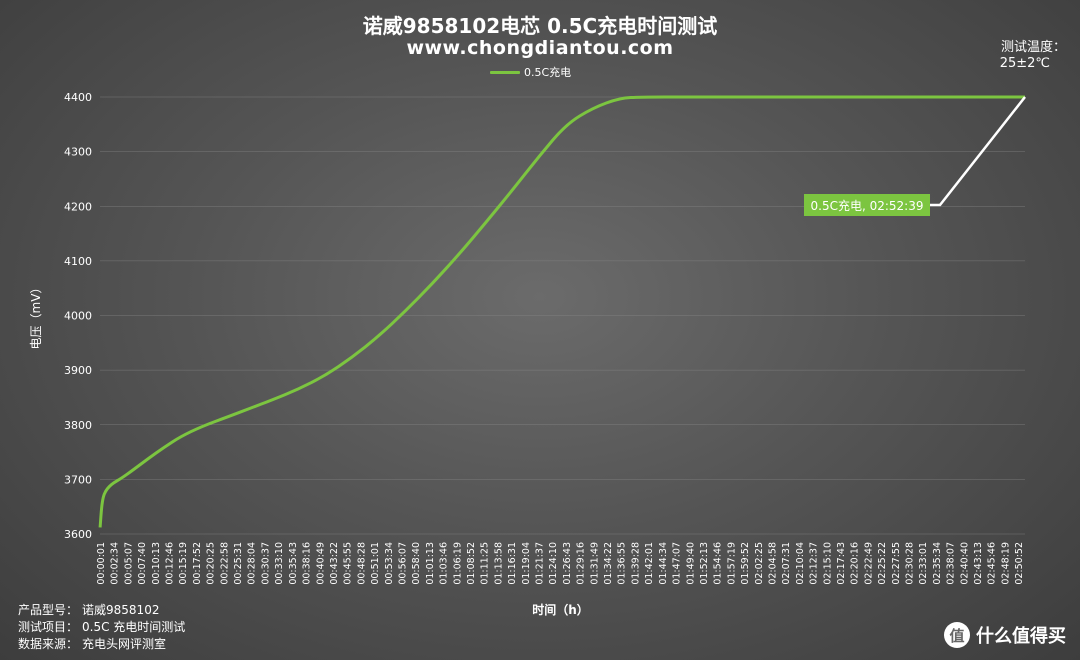  What do you see at coordinates (197, 563) in the screenshot?
I see `x-tick-label: 00:17:52` at bounding box center [197, 563].